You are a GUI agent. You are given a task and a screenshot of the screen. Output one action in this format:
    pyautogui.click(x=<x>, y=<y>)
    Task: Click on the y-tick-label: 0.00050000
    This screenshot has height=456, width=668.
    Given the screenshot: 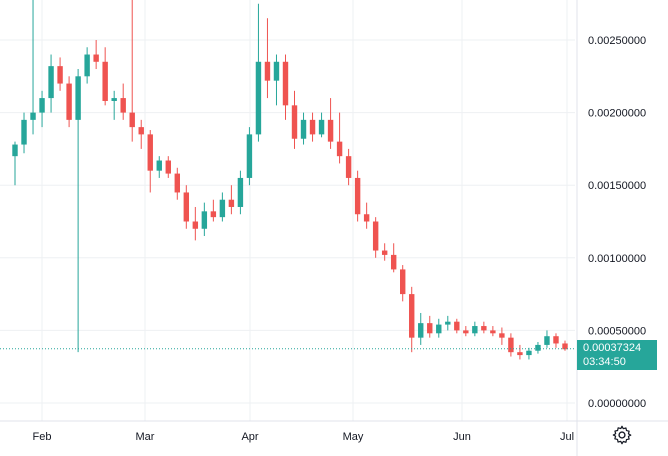 What is the action you would take?
    pyautogui.click(x=617, y=331)
    